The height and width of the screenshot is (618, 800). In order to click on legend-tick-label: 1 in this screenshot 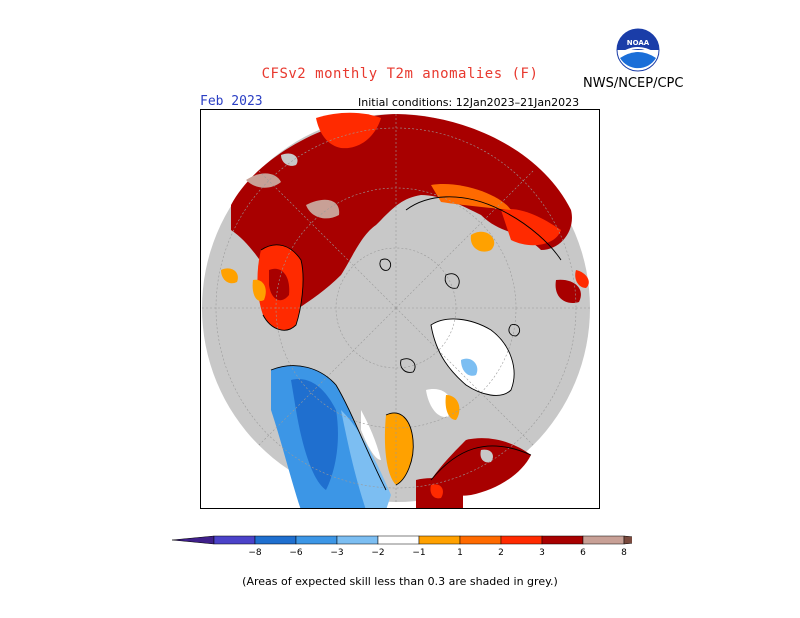, I will do `click(460, 553)`.